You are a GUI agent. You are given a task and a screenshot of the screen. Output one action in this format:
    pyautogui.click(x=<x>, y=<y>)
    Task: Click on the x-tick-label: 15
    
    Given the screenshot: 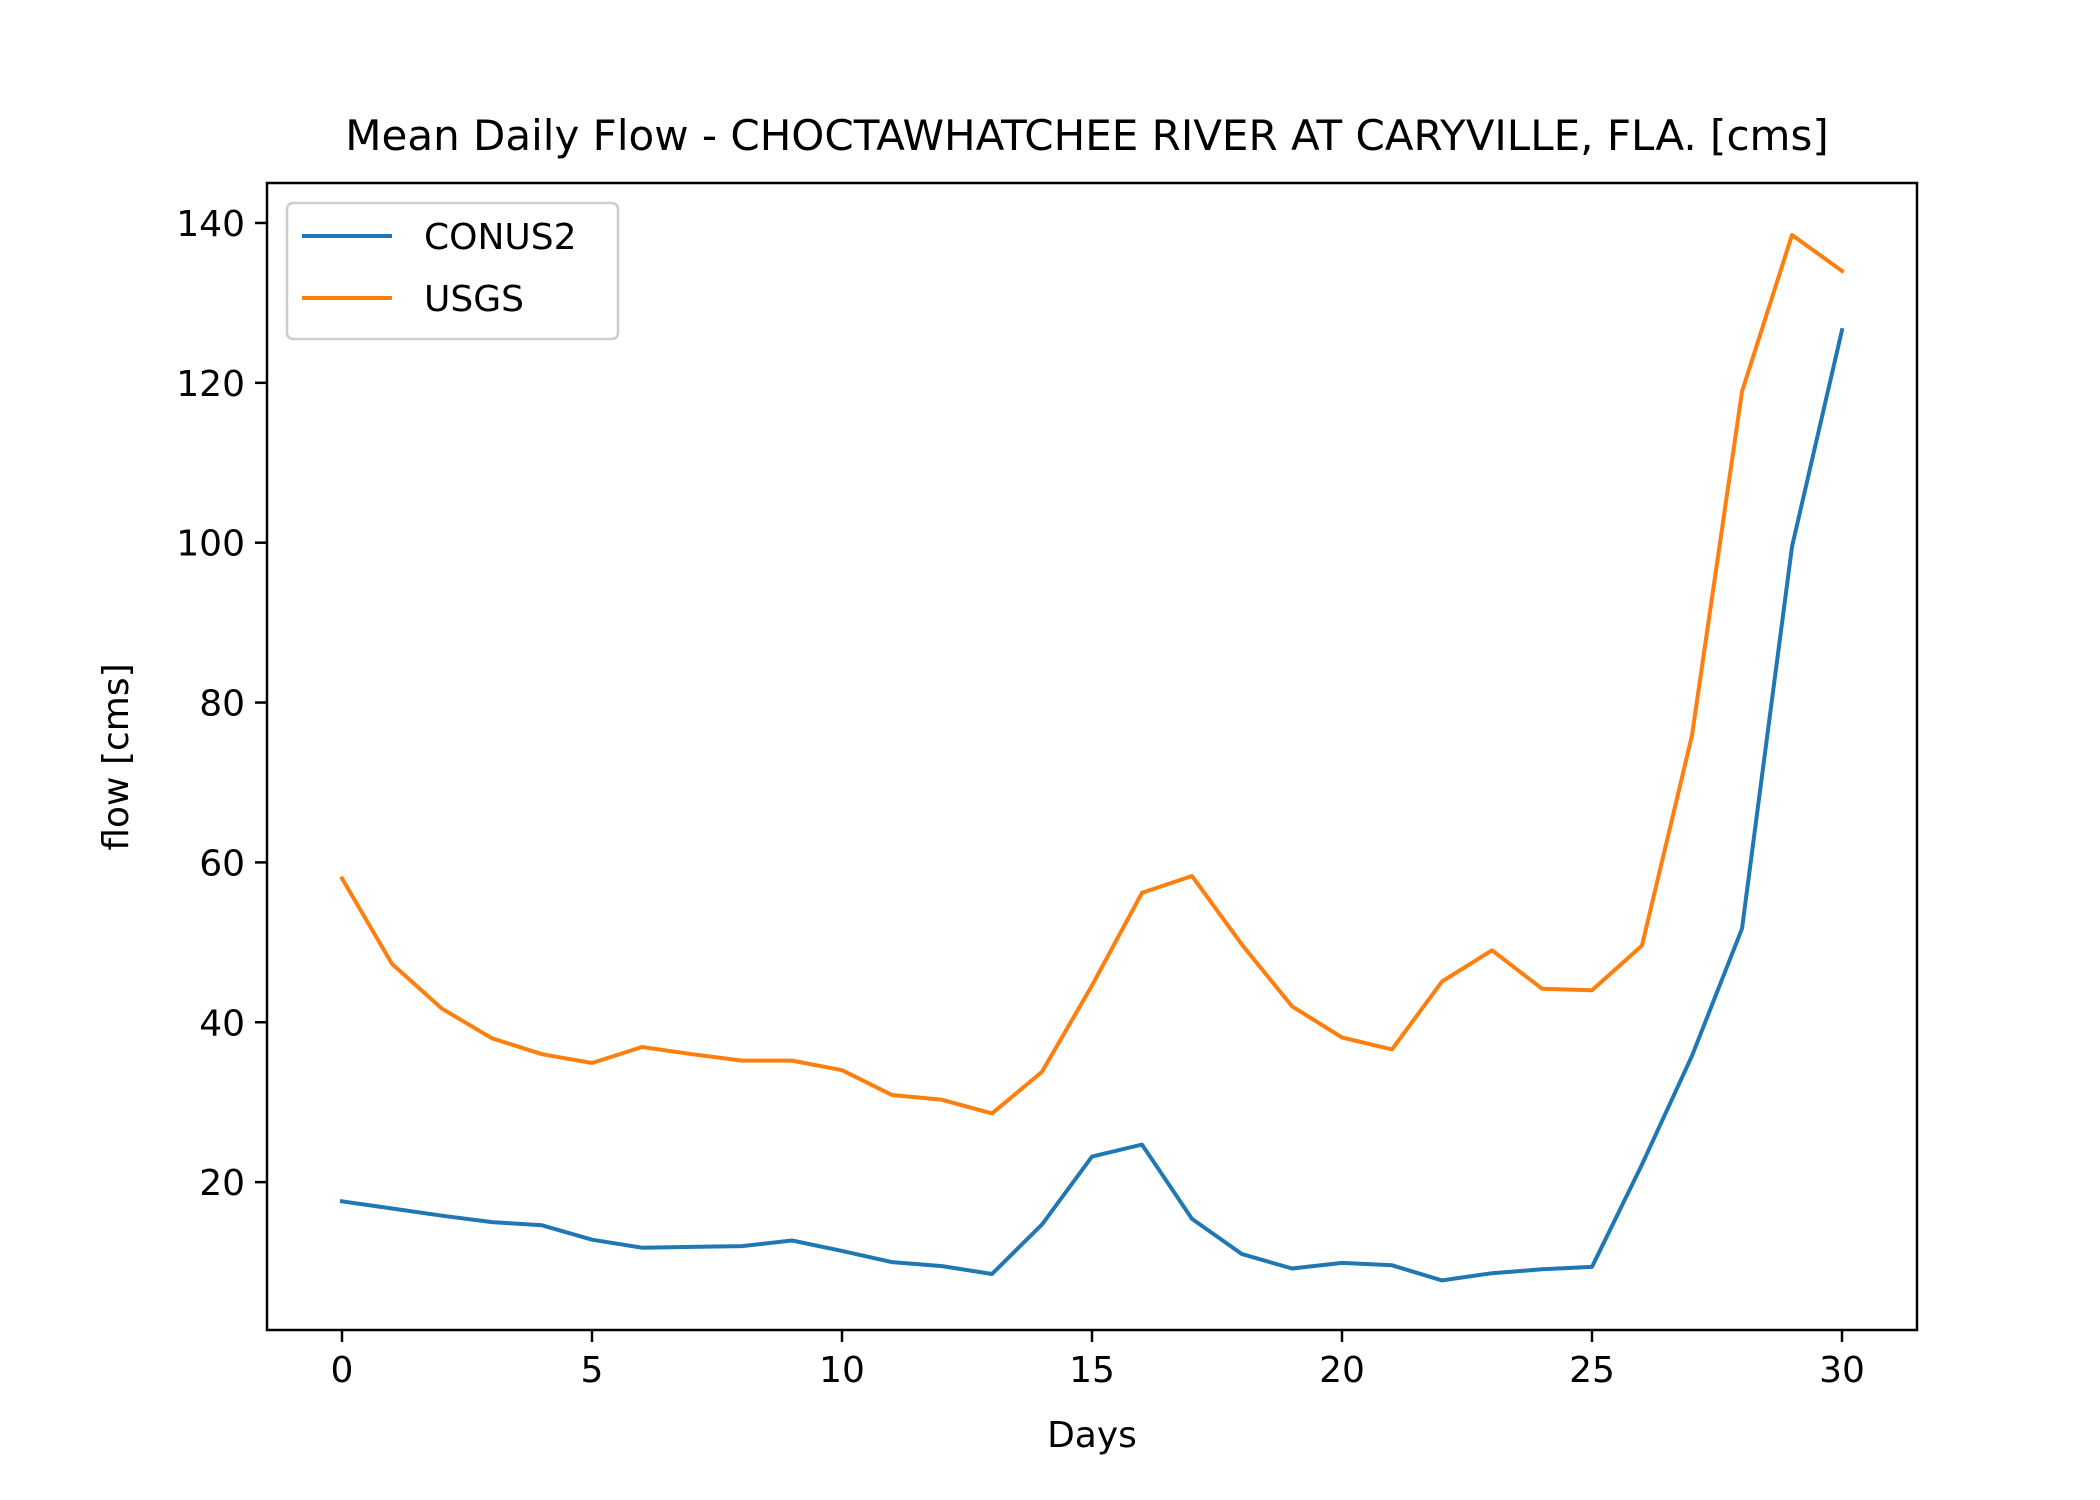 What is the action you would take?
    pyautogui.click(x=1092, y=1370)
    